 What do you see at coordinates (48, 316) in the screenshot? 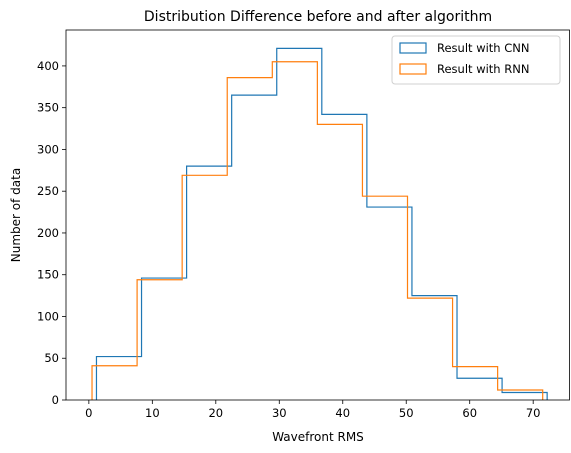
I see `y-tick-label: 100` at bounding box center [48, 316].